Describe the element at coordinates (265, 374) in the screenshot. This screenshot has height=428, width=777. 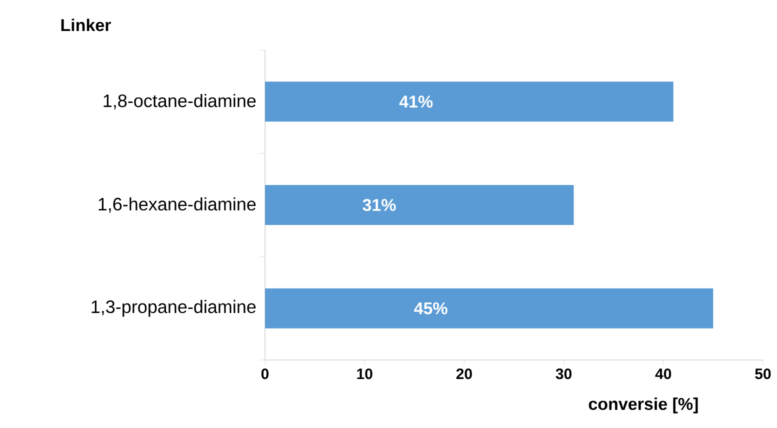
I see `x-tick-label: 0` at that location.